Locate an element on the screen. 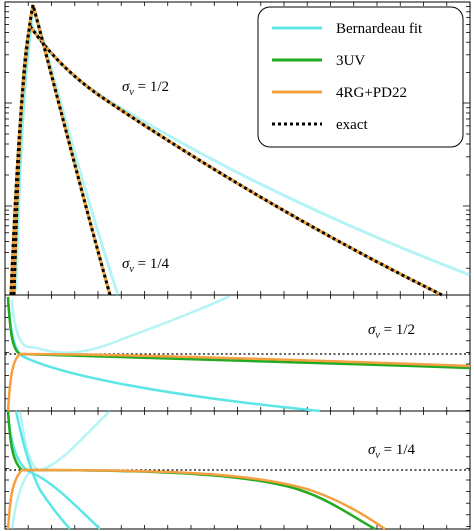 The image size is (474, 531). legend-label-3uv: 3UV is located at coordinates (350, 61).